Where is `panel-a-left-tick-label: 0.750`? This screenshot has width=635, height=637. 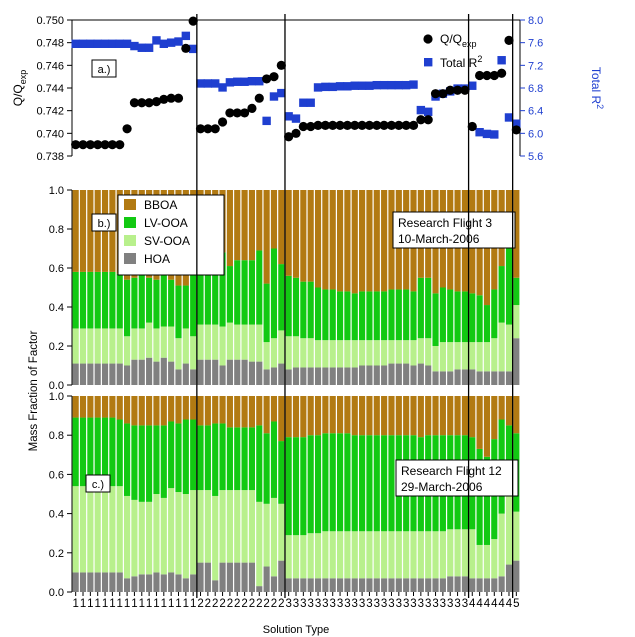 panel-a-left-tick-label: 0.750 is located at coordinates (50, 21).